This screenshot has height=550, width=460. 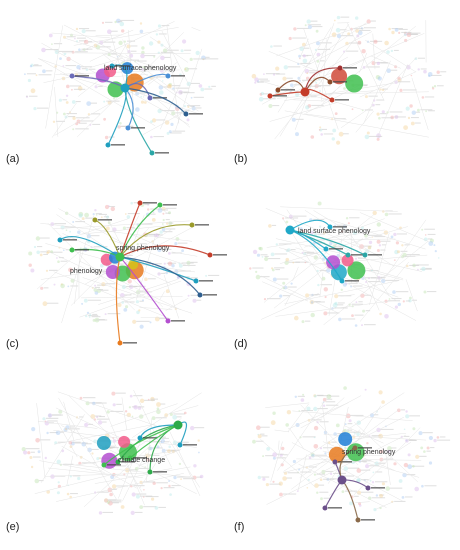 I want to click on highlight-link, so click(x=154, y=441).